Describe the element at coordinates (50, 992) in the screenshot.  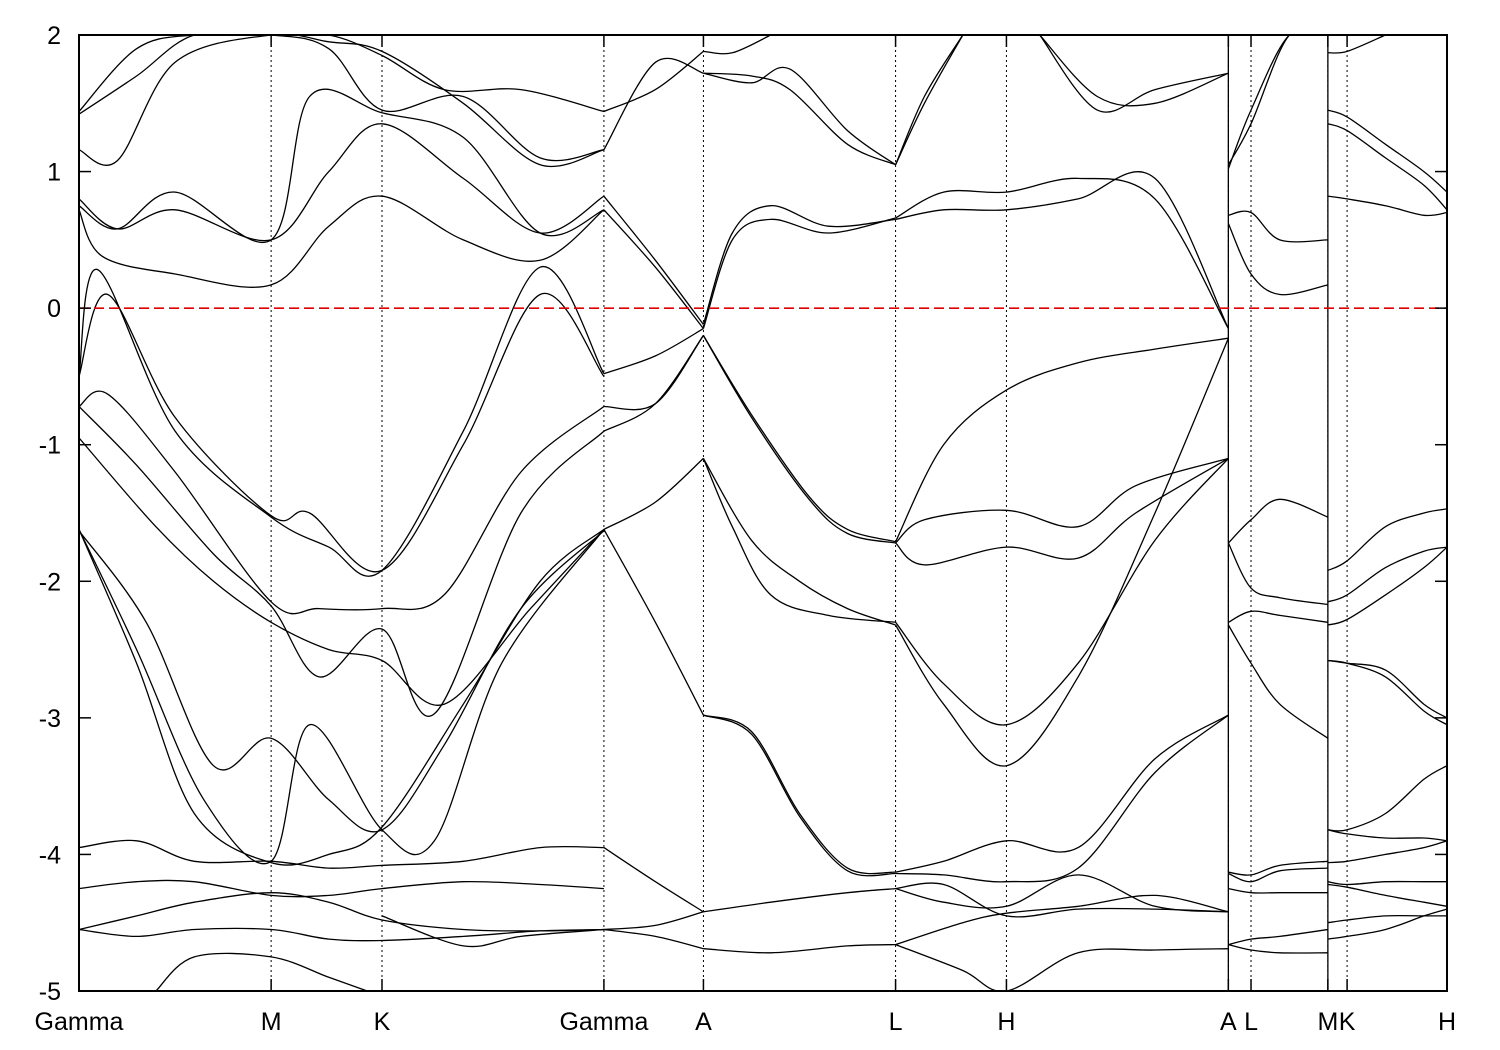
I see `y-tick-label: -5` at that location.